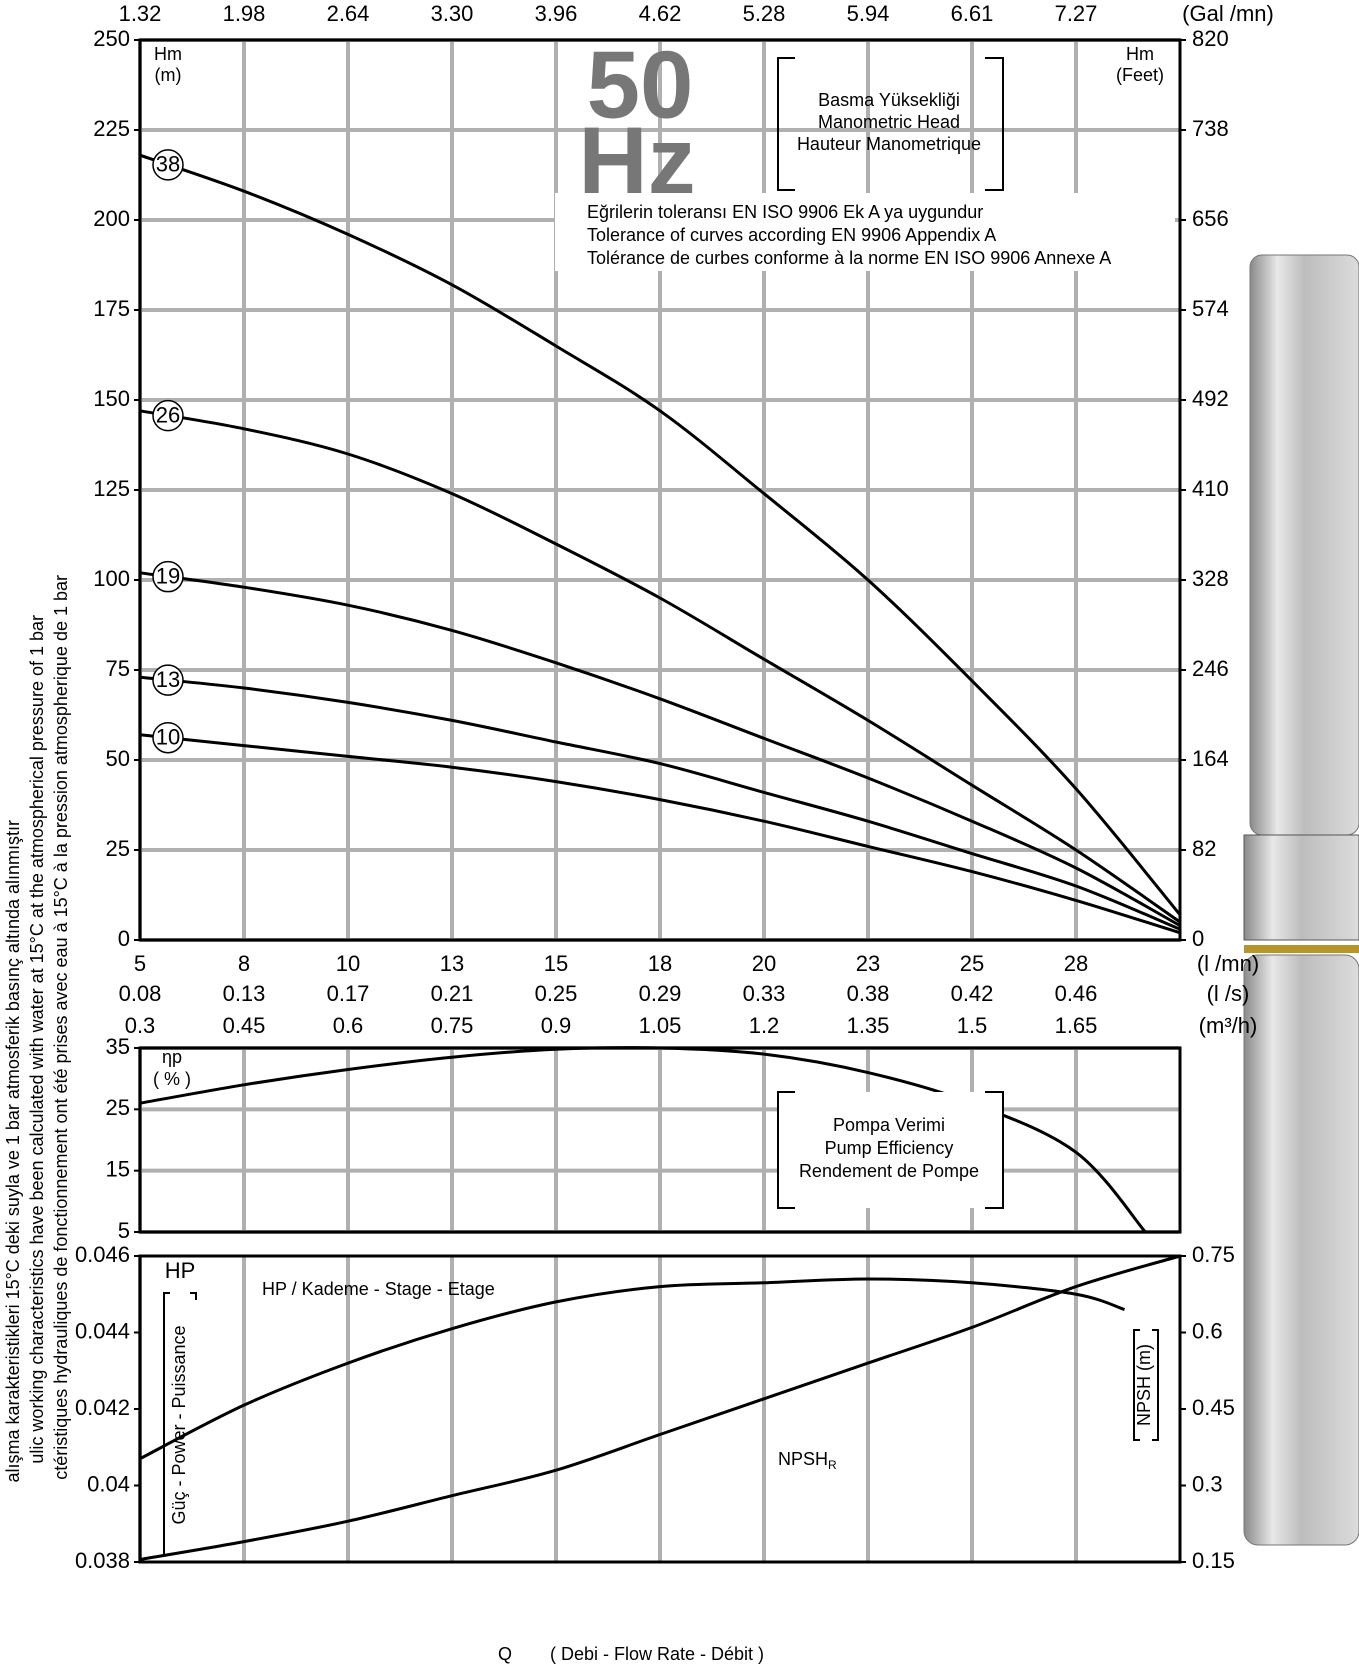 This screenshot has width=1359, height=1672. What do you see at coordinates (1228, 13) in the screenshot?
I see `x-axis-unit: (Gal /mn)` at bounding box center [1228, 13].